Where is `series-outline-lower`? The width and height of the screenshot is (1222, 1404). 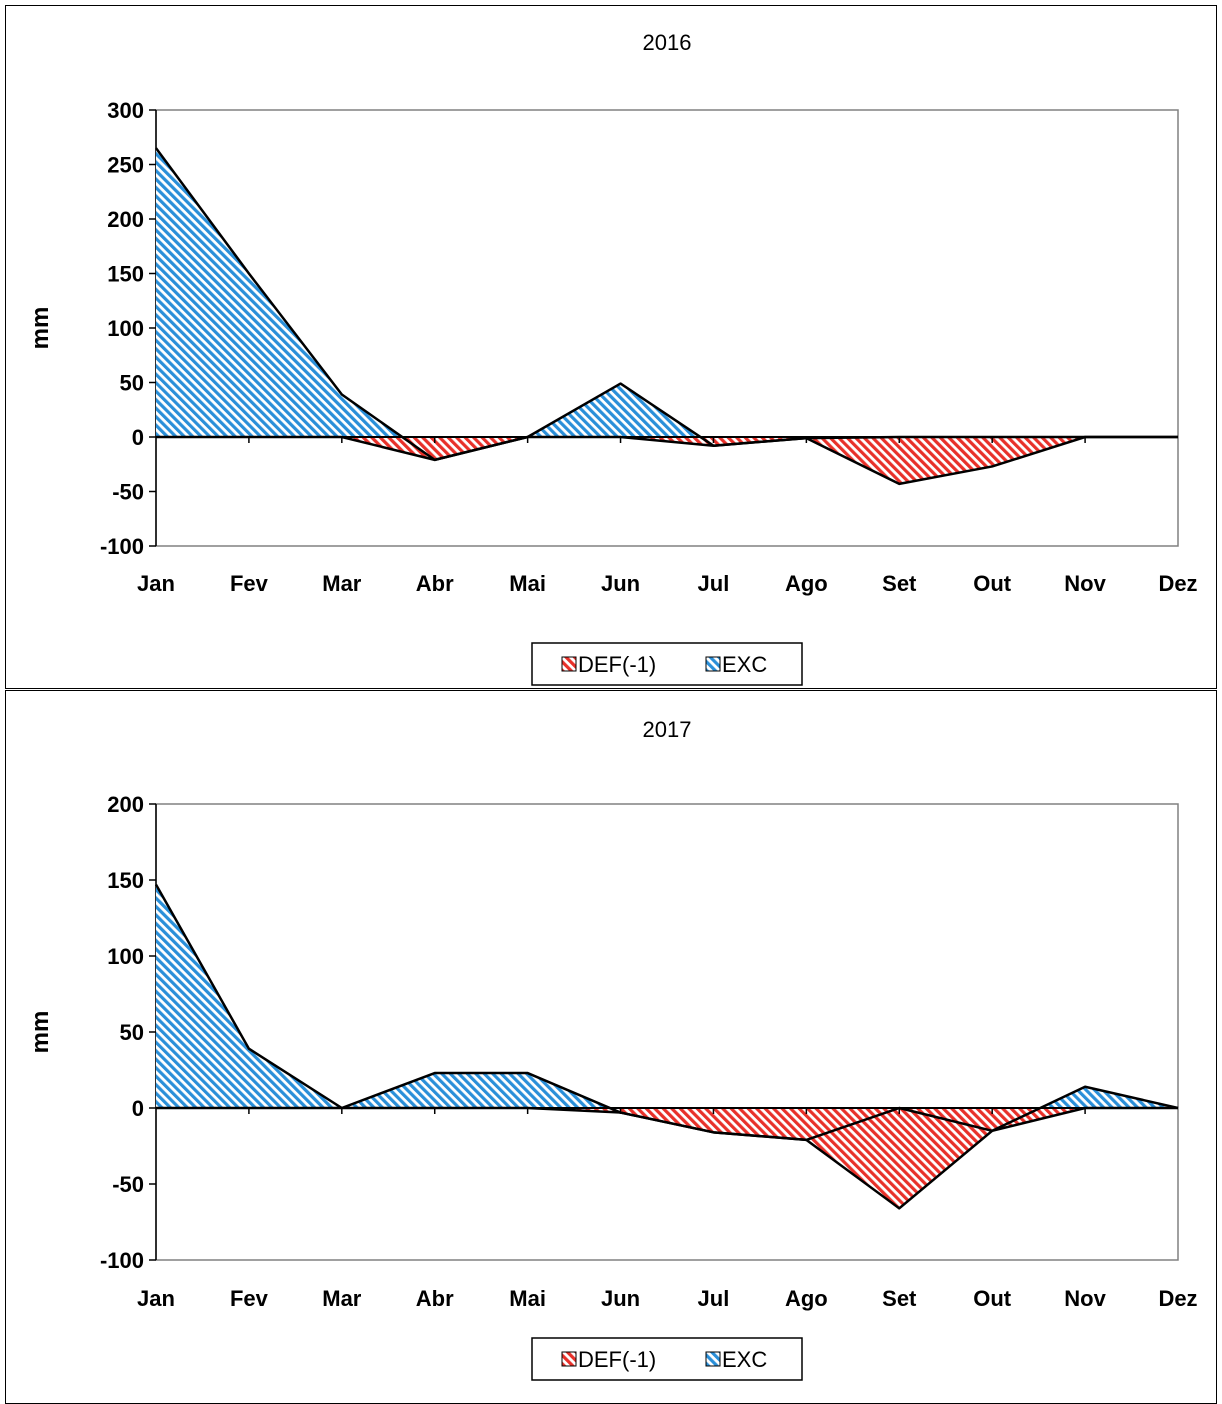 series-outline-lower is located at coordinates (667, 1158).